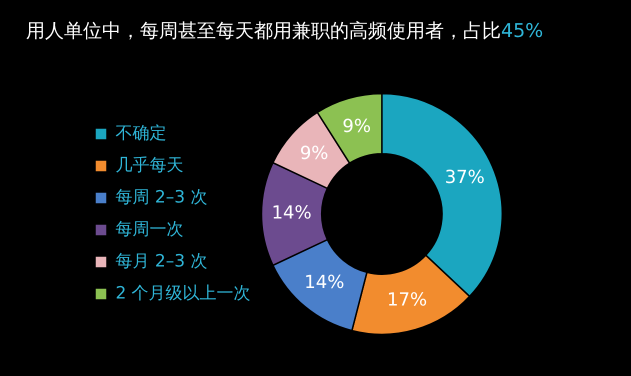 Image resolution: width=631 pixels, height=376 pixels. What do you see at coordinates (150, 165) in the screenshot?
I see `legend-label: 几乎每天` at bounding box center [150, 165].